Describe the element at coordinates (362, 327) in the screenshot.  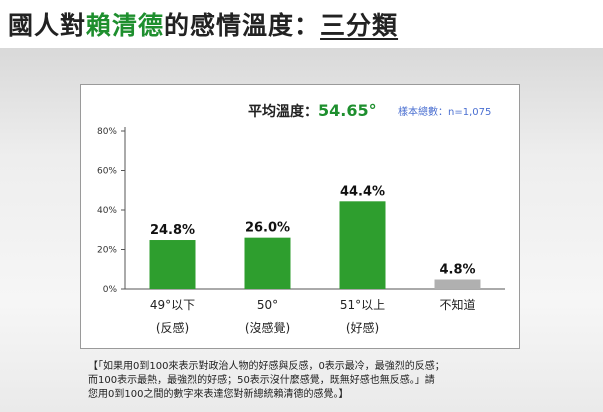
I see `x-tick-sublabel: (好感)` at that location.